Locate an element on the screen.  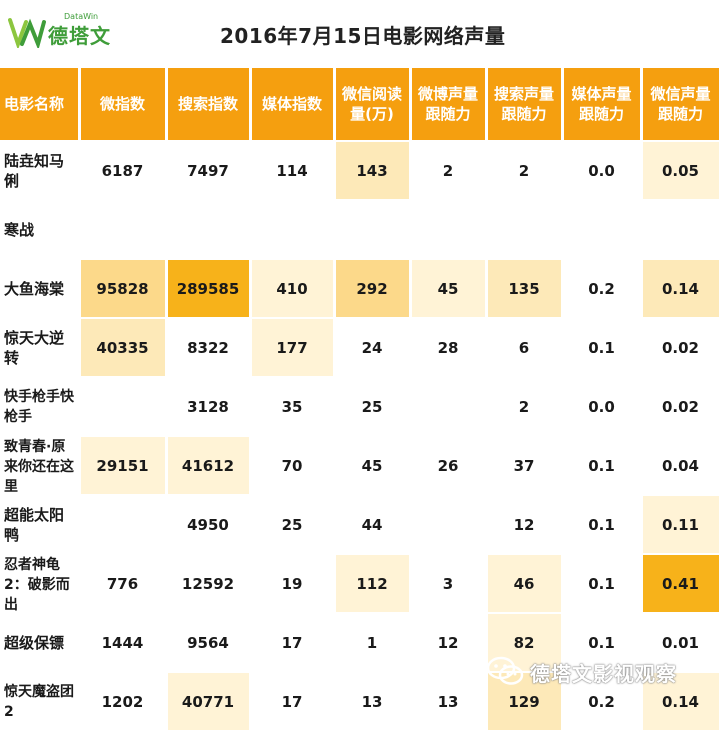
movie-name-cell: 快手枪手快枪手 is located at coordinates (40, 406).